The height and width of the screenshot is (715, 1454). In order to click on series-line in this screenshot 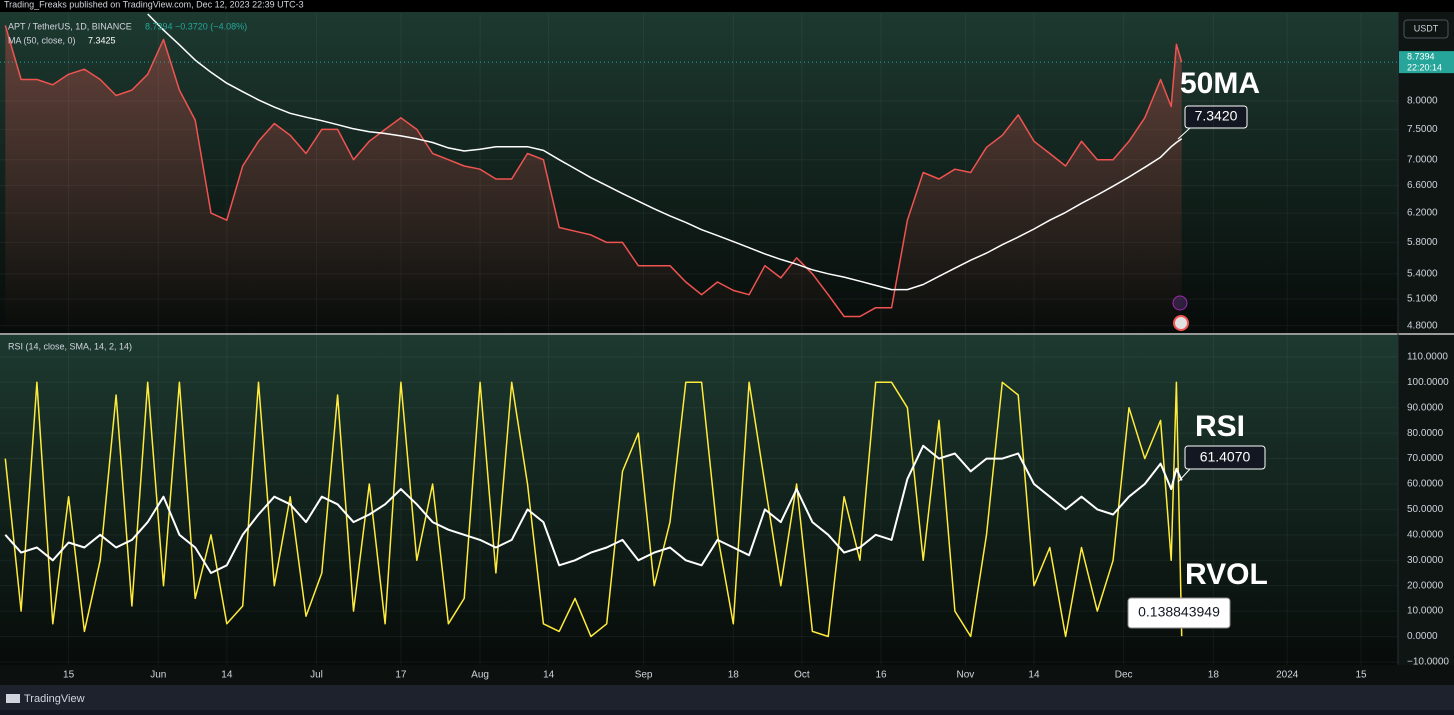, I will do `click(593, 509)`.